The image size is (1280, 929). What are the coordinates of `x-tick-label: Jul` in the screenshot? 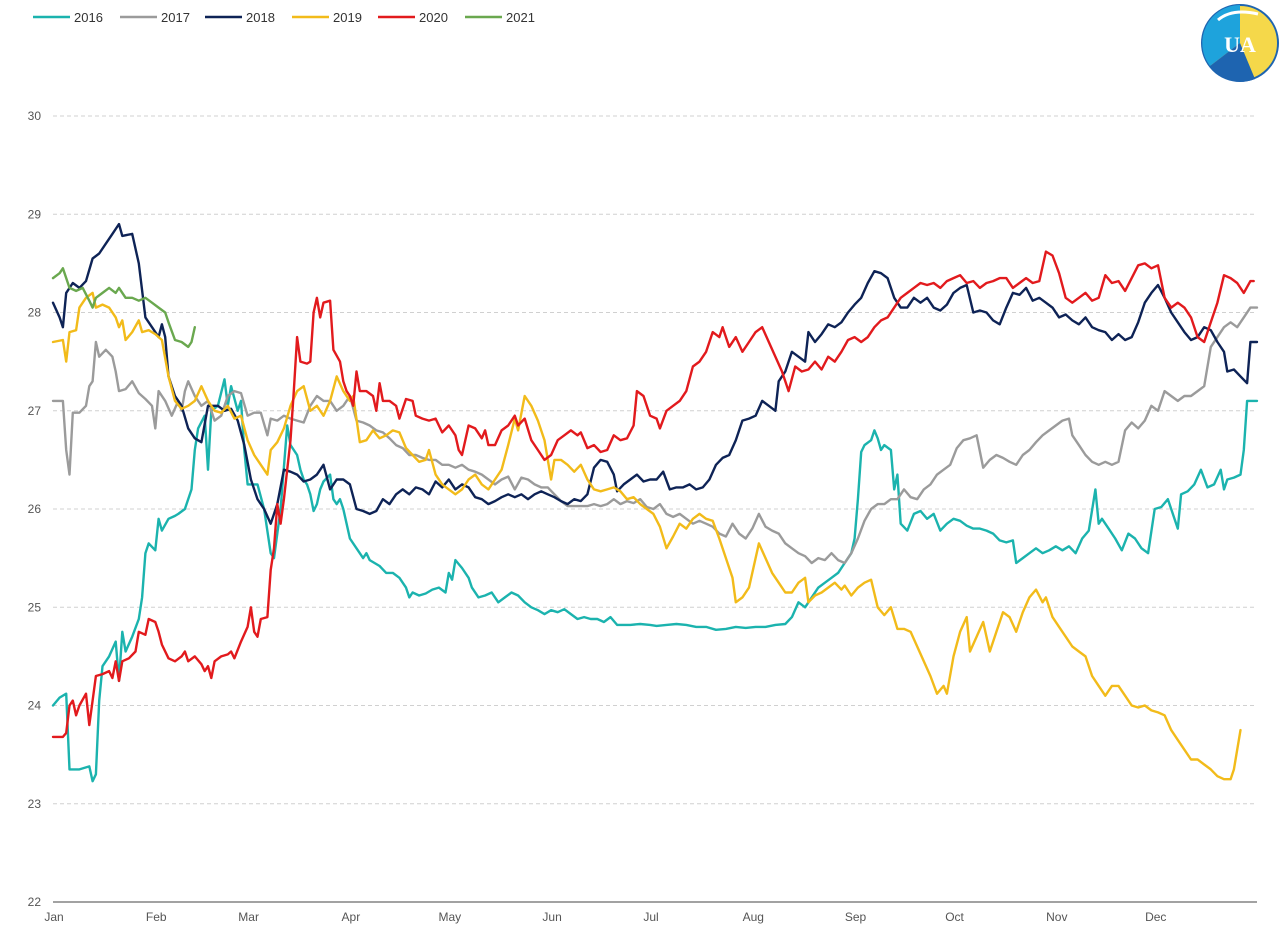 It's located at (650, 917).